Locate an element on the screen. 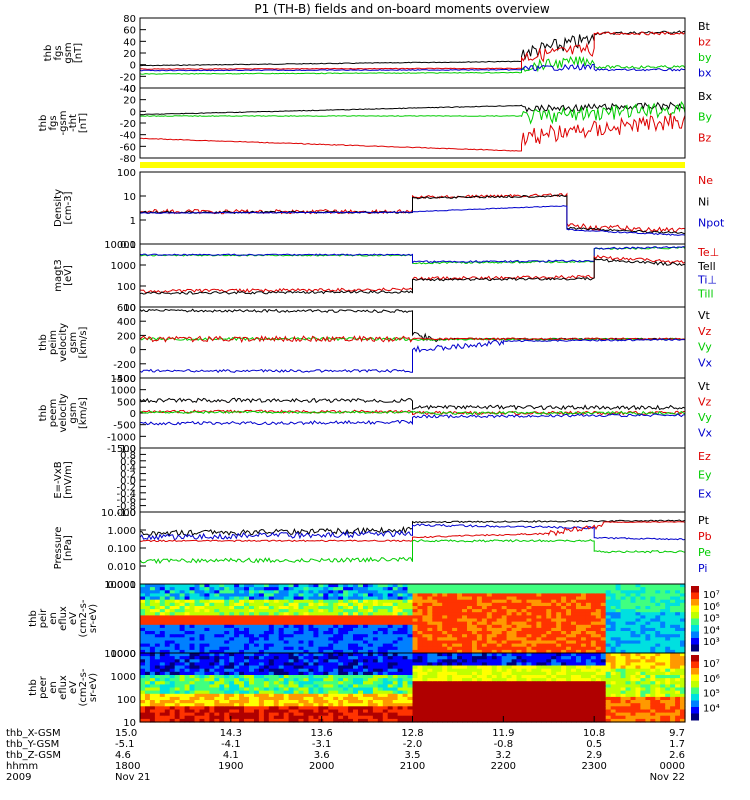 The height and width of the screenshot is (800, 750). legend-tell: Tell is located at coordinates (706, 266).